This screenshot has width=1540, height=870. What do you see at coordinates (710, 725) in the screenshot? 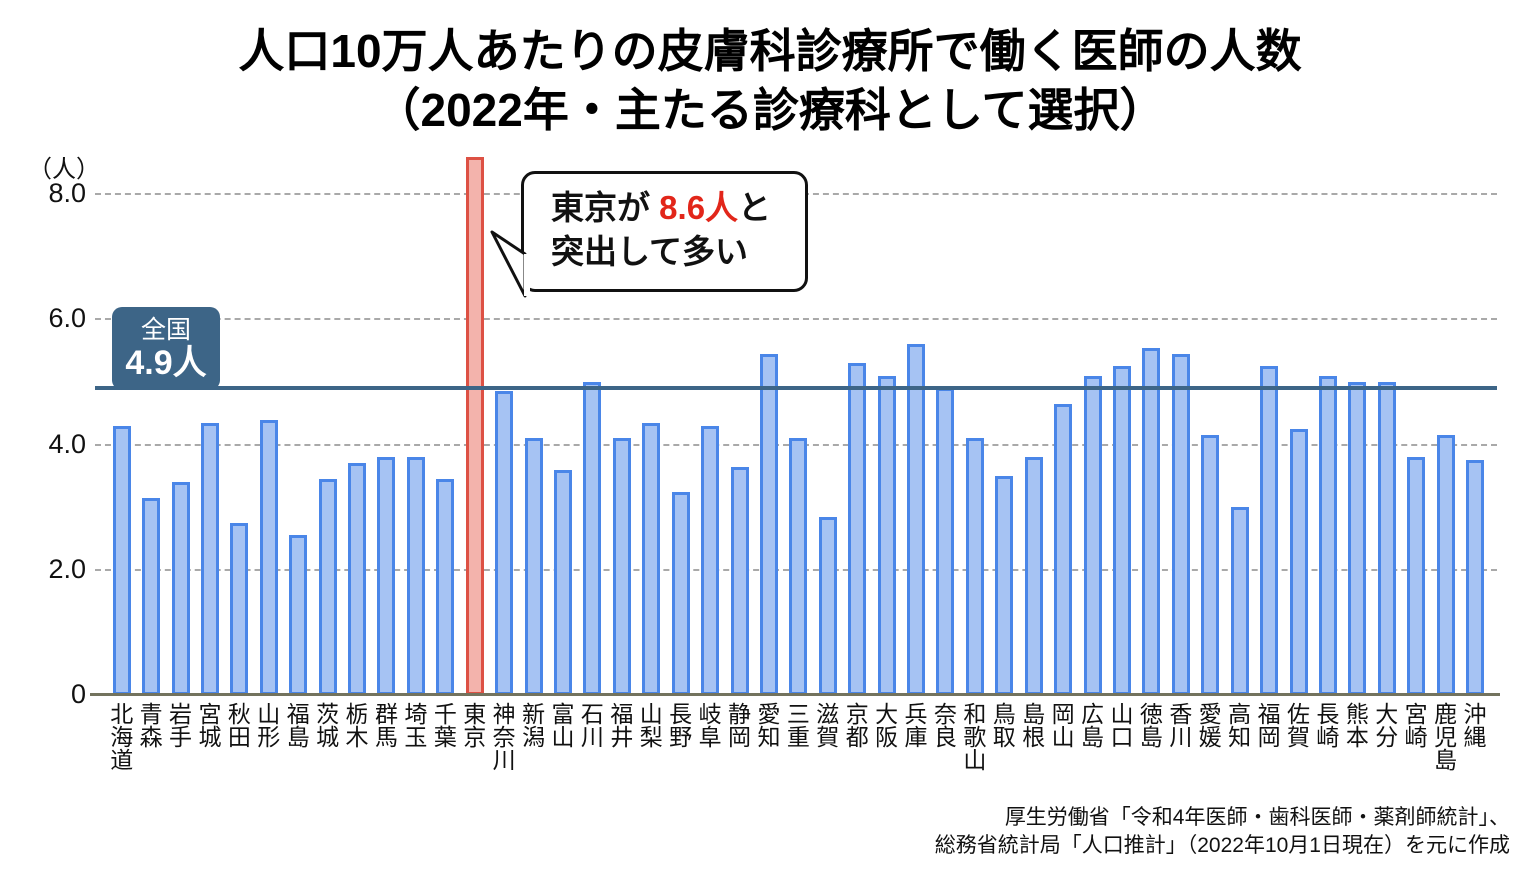
I see `x-axis-label: 岐阜` at bounding box center [710, 725].